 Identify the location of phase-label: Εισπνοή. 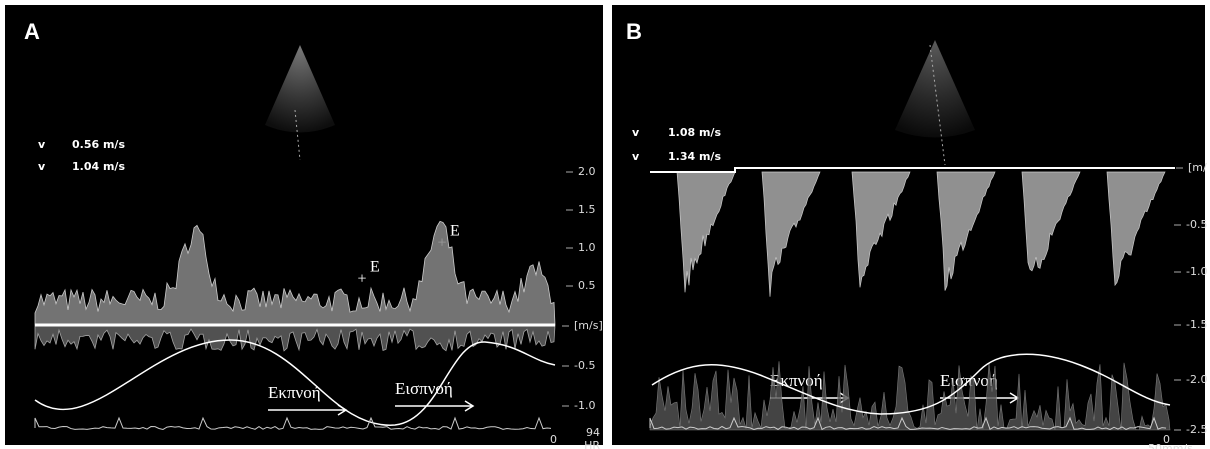
(424, 388).